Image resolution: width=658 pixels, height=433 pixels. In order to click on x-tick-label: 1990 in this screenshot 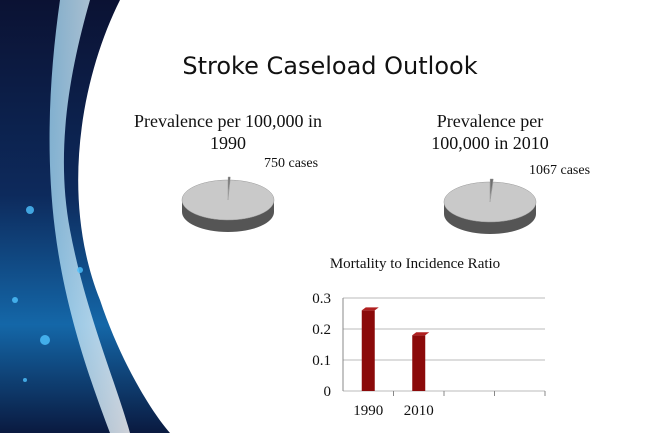, I will do `click(368, 411)`.